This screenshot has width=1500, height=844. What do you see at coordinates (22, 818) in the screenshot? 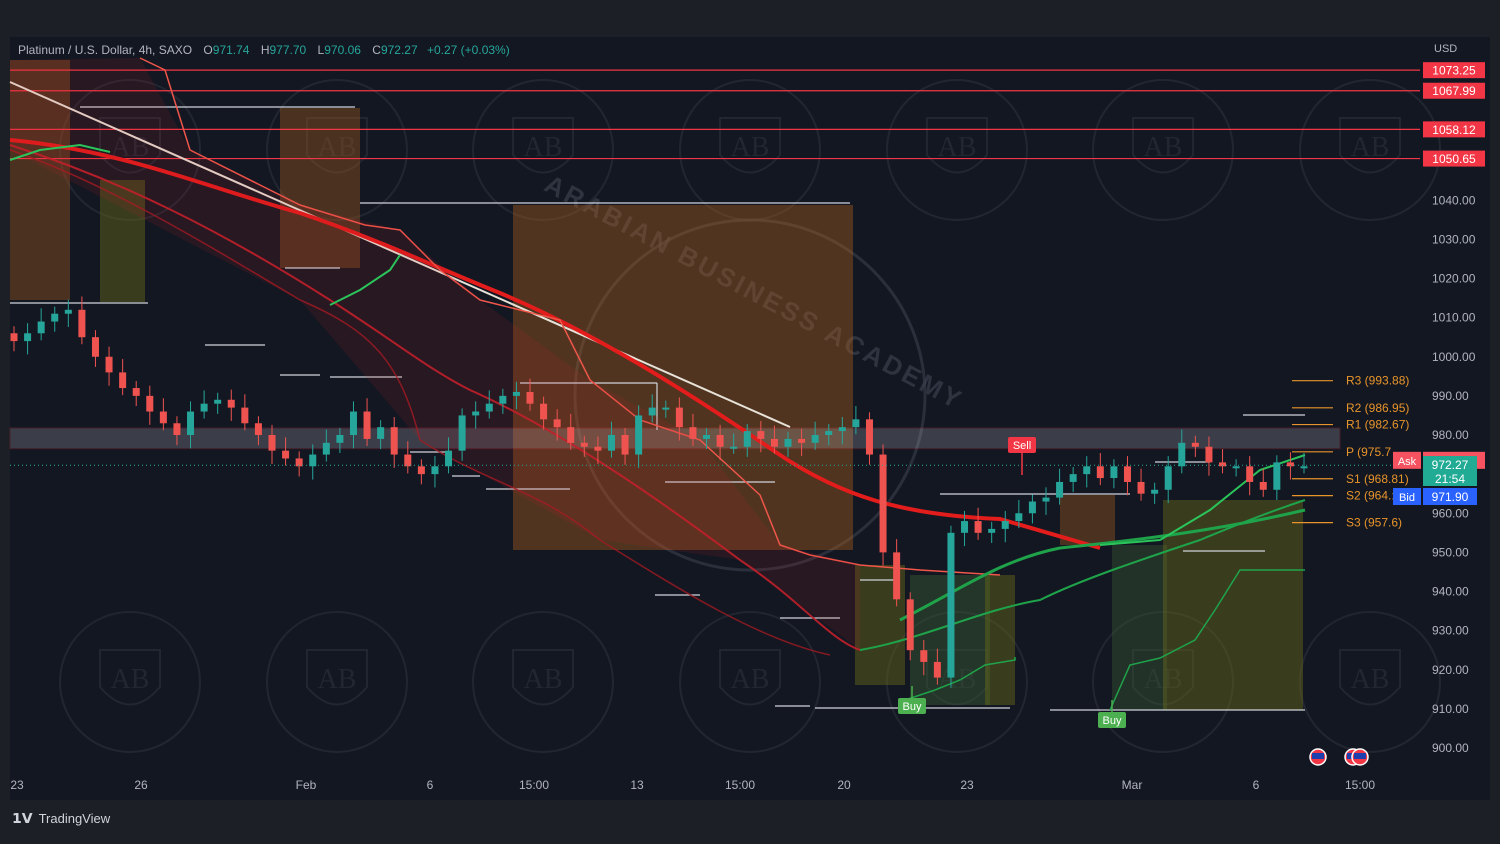
I see `tradingview-icon: 𝟭𝗩` at bounding box center [22, 818].